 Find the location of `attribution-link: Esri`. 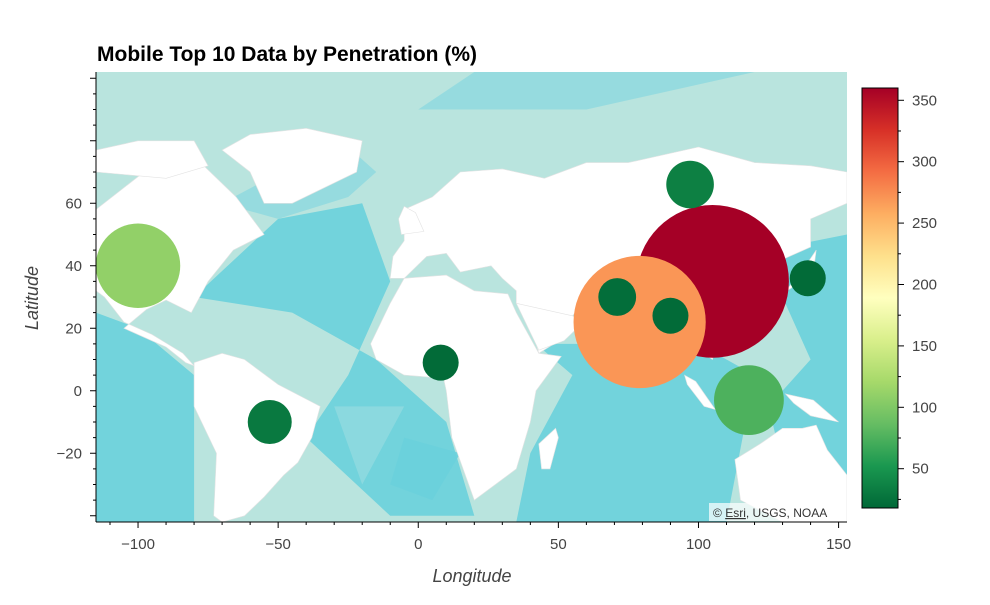

attribution-link: Esri is located at coordinates (735, 513).